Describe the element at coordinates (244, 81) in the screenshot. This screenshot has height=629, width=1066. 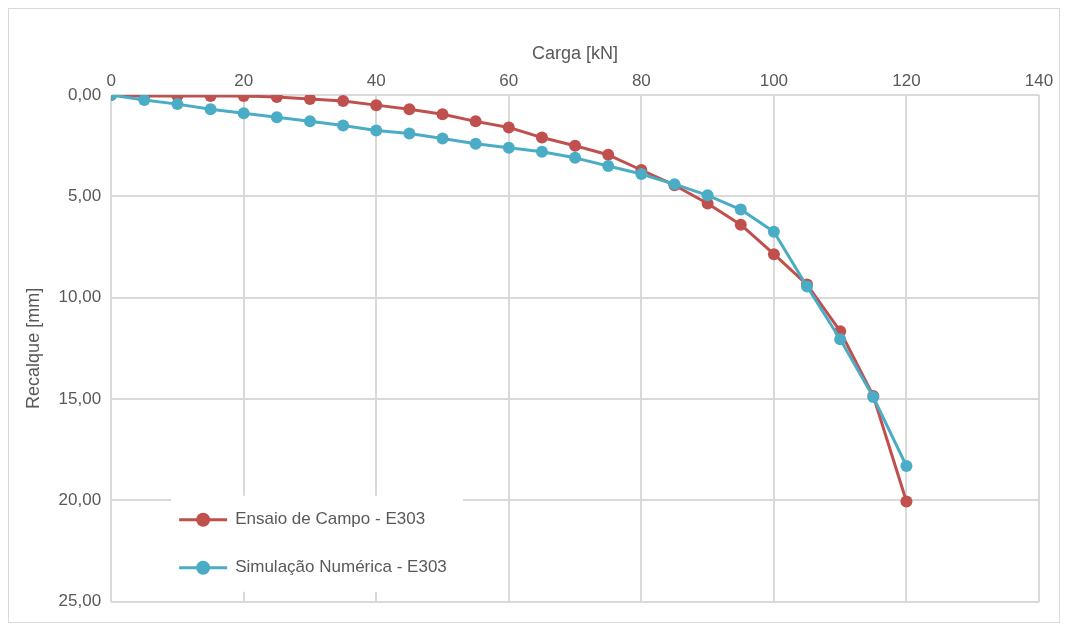
I see `x-tick-label: 20` at that location.